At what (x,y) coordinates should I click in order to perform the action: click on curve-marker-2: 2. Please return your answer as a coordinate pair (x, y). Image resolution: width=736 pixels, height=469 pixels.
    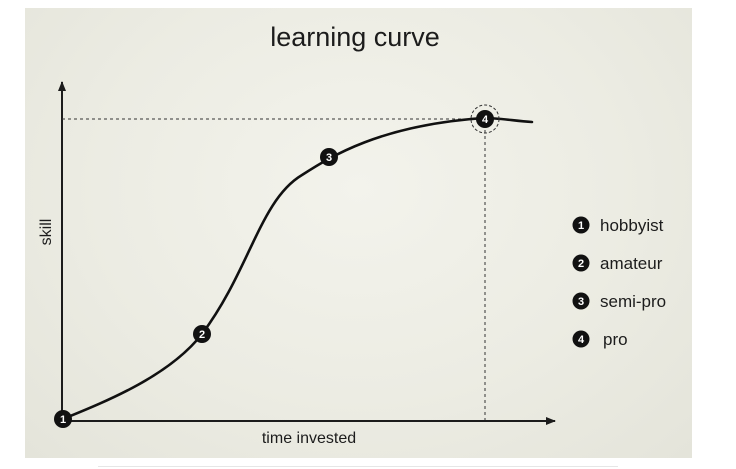
    Looking at the image, I should click on (202, 334).